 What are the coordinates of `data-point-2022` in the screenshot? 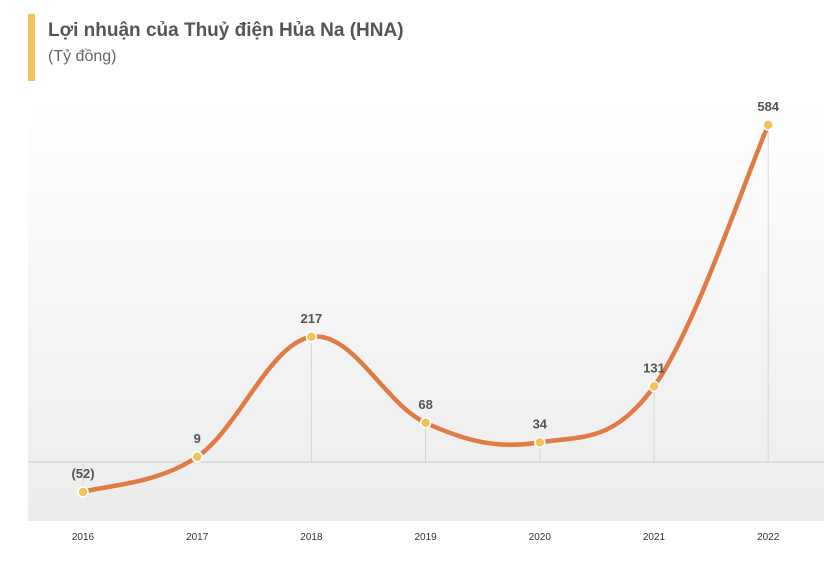 It's located at (768, 125).